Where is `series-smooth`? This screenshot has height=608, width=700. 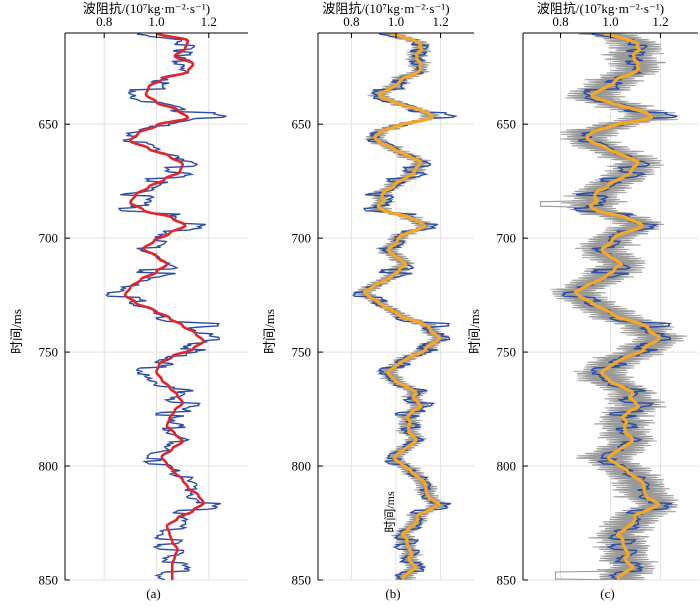 series-smooth is located at coordinates (164, 306).